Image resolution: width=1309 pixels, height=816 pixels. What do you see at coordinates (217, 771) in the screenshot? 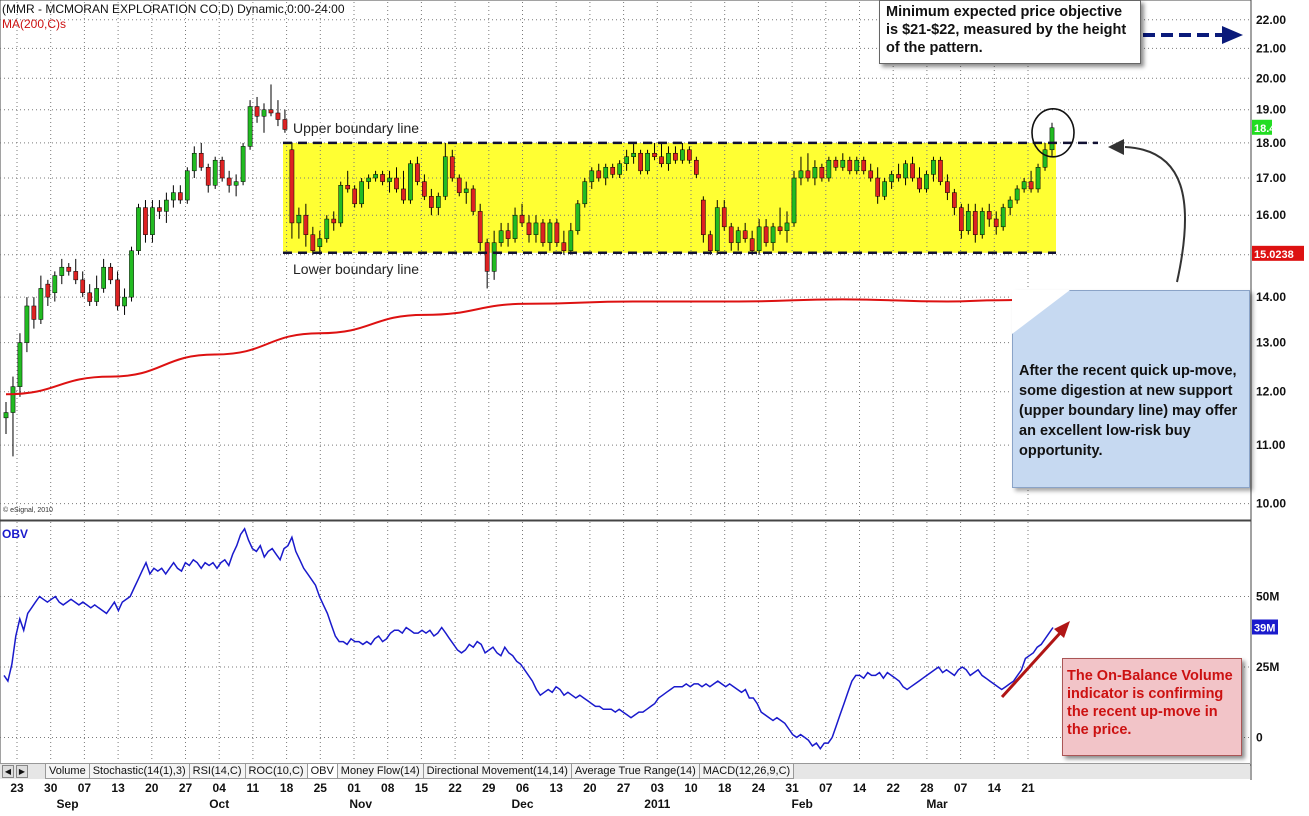
I see `indicator-tab: RSI(14,C)` at bounding box center [217, 771].